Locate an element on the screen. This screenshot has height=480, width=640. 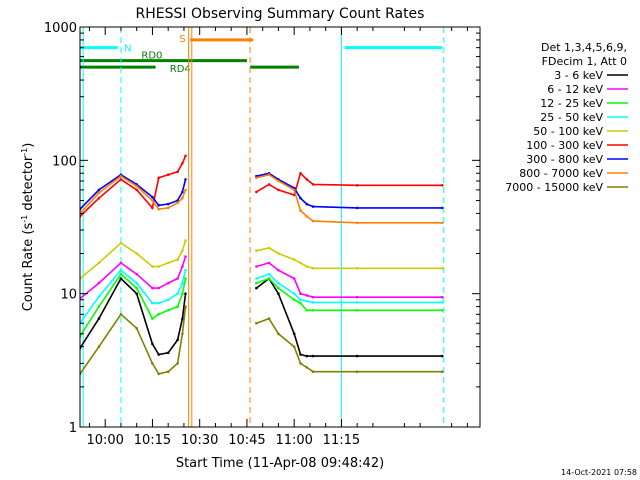
series-12-25-kev is located at coordinates (262, 305).